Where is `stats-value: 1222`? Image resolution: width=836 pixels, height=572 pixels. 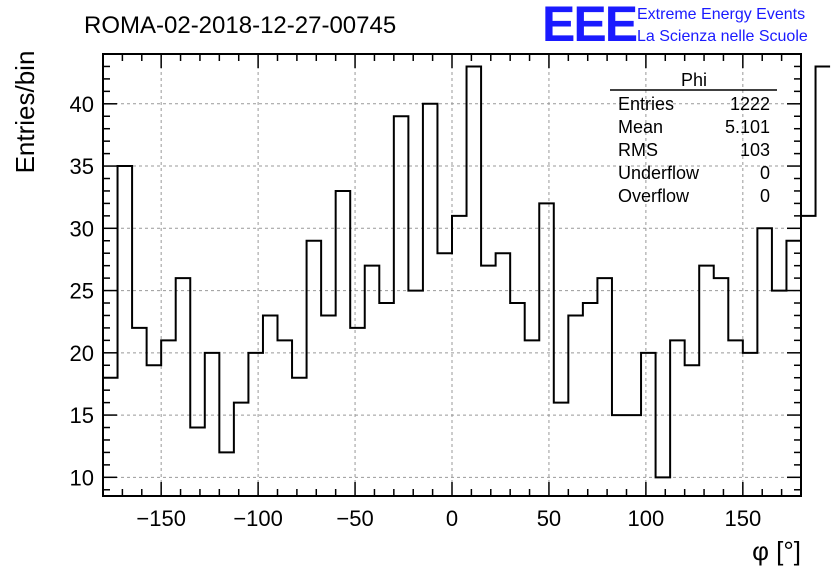 stats-value: 1222 is located at coordinates (750, 104).